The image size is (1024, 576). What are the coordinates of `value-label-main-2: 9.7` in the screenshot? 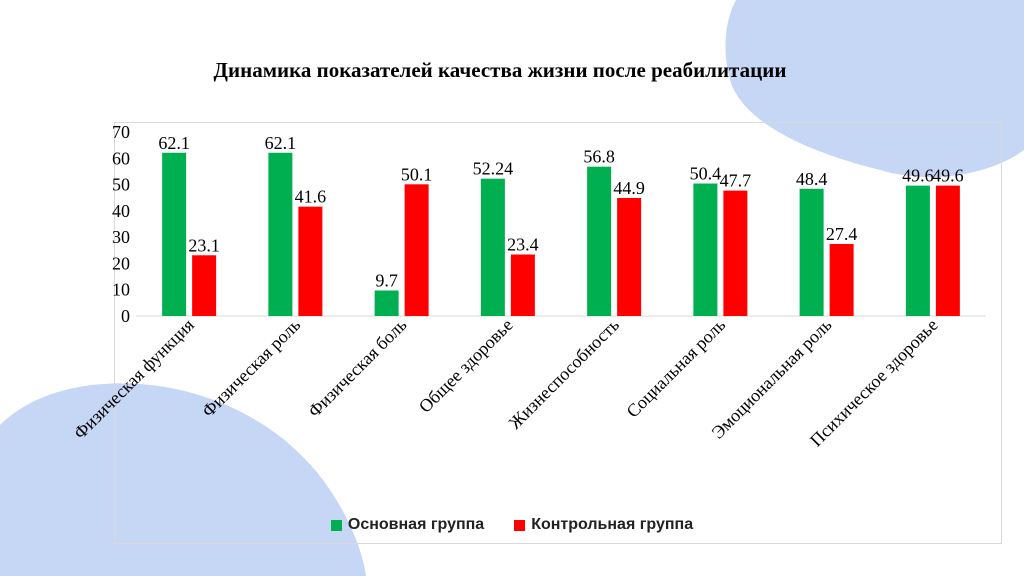 It's located at (386, 281).